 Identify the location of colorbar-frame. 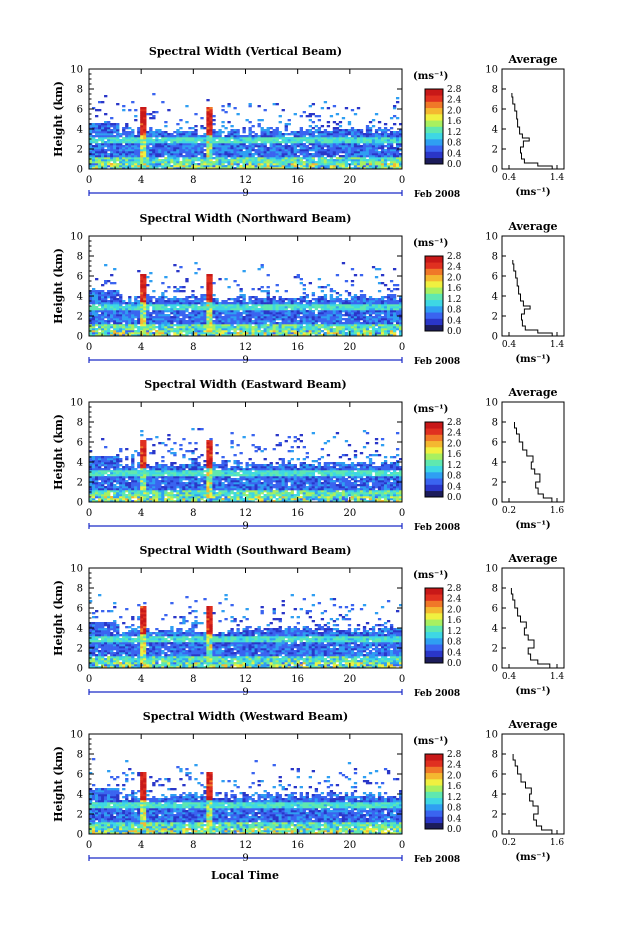
(434, 126).